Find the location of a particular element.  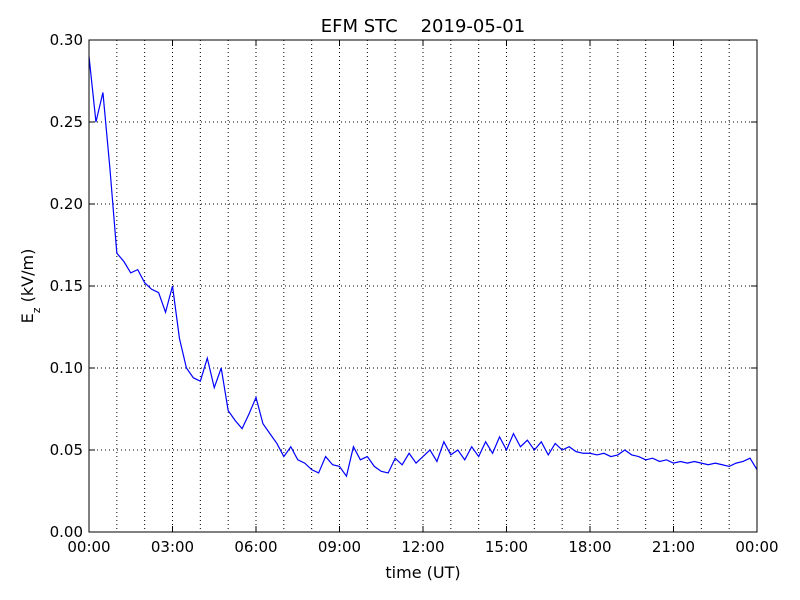

y-tick-label: 0.05 is located at coordinates (66, 450).